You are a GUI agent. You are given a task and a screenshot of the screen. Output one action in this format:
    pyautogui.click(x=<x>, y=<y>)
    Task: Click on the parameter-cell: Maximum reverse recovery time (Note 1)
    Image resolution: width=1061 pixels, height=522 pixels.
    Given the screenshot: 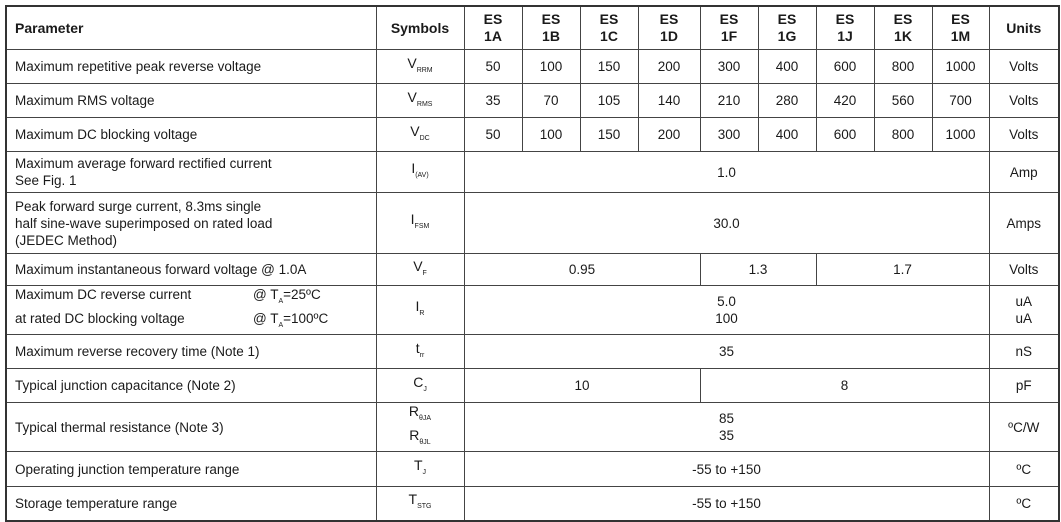 What is the action you would take?
    pyautogui.click(x=191, y=351)
    